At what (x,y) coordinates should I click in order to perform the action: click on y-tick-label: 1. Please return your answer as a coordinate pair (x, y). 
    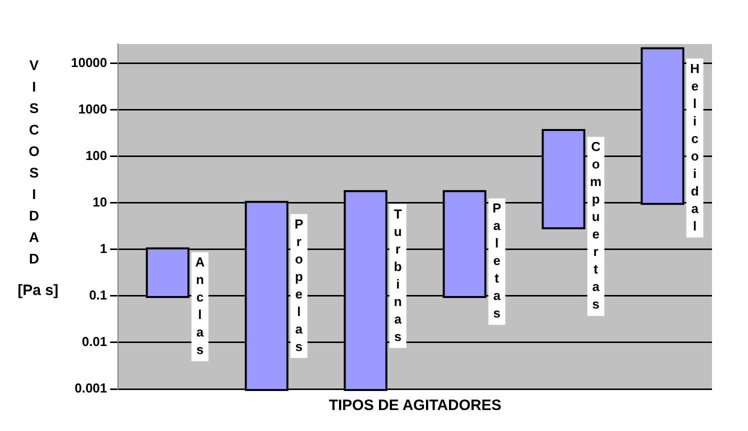
    Looking at the image, I should click on (104, 248).